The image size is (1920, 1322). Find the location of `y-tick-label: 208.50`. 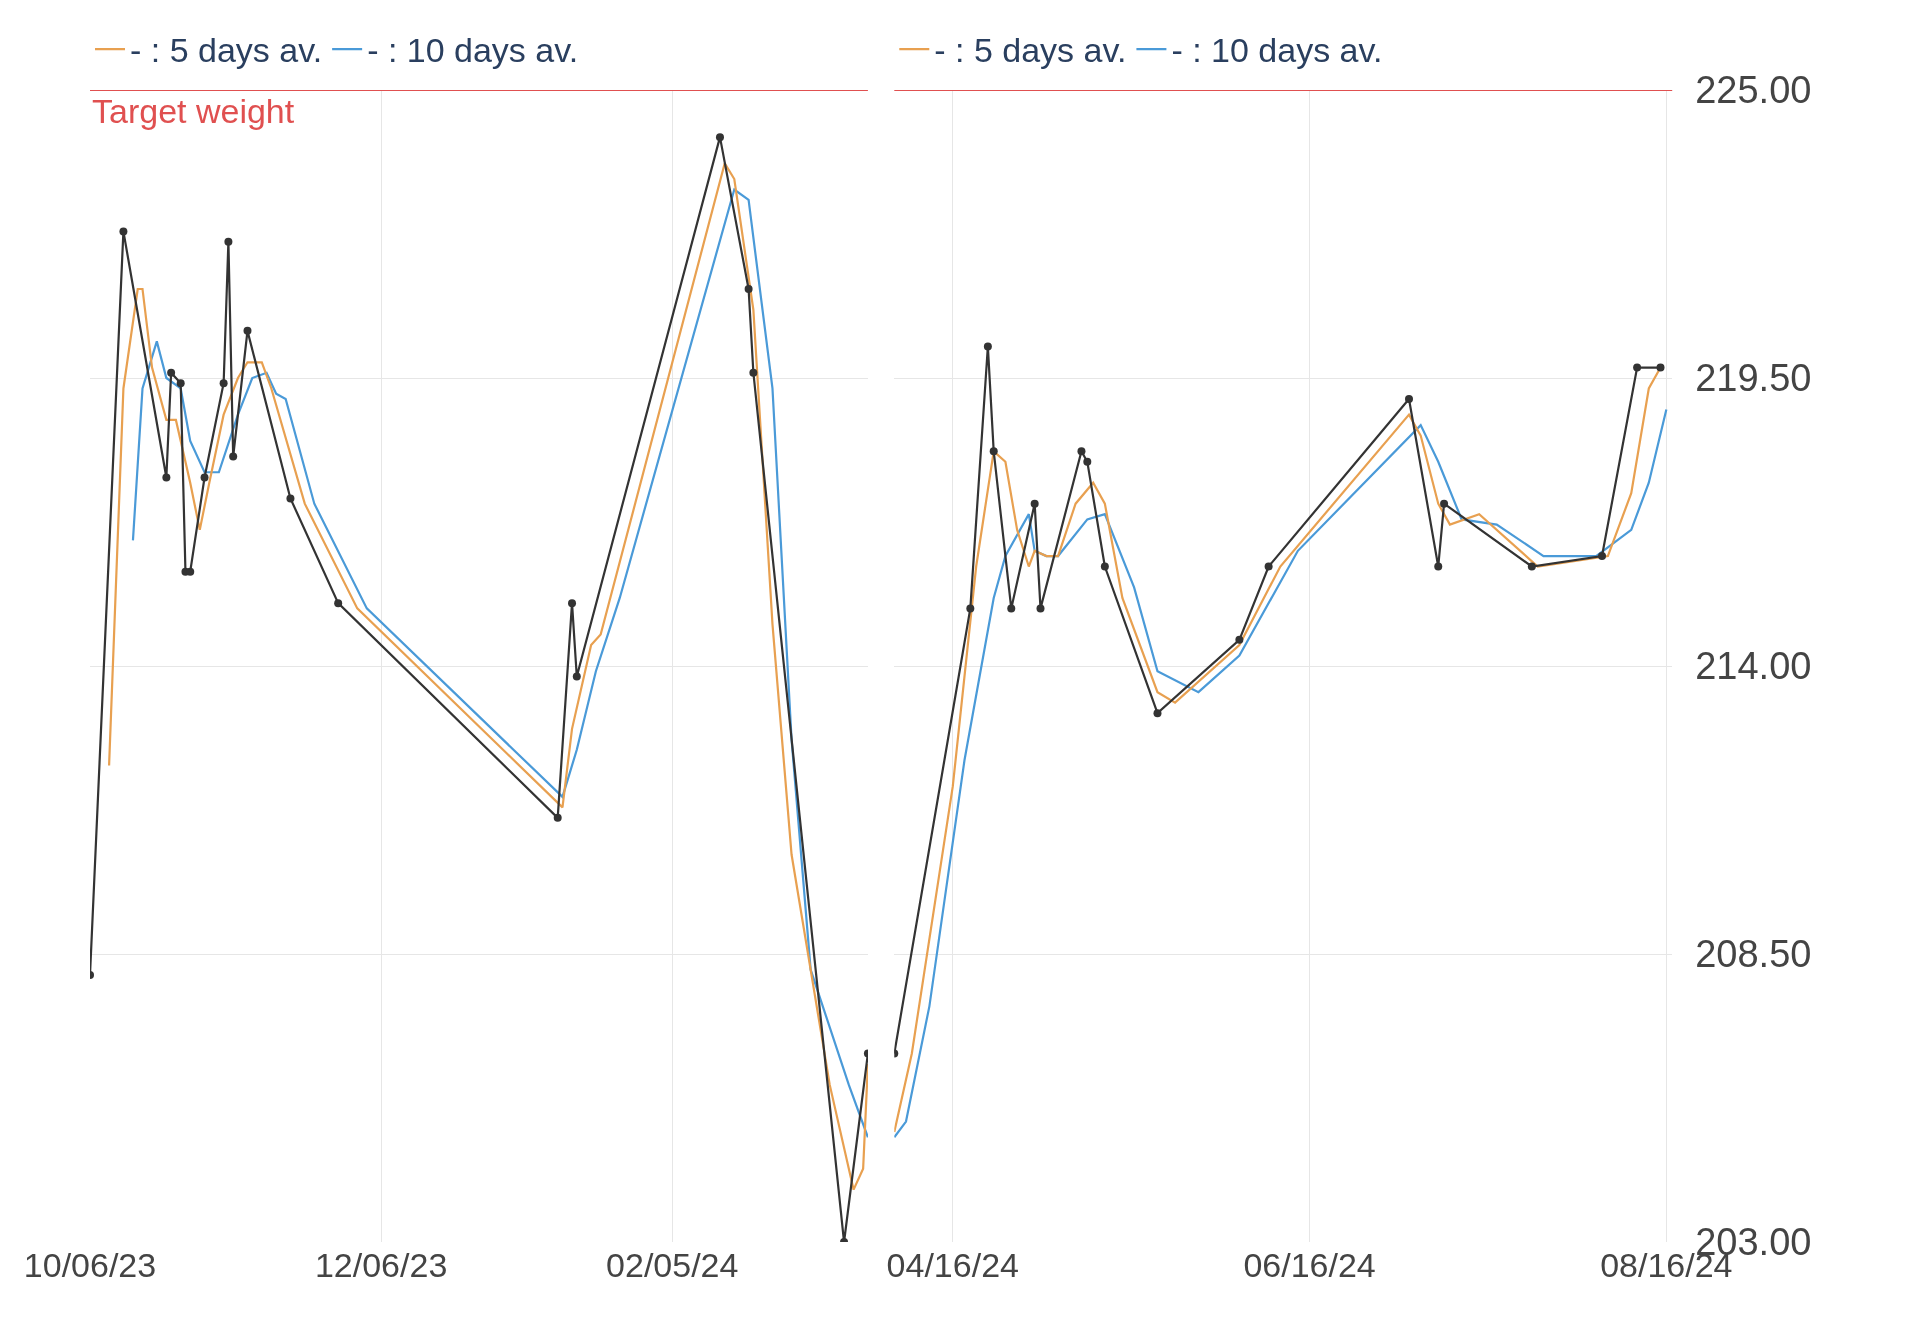

y-tick-label: 208.50 is located at coordinates (1753, 954).